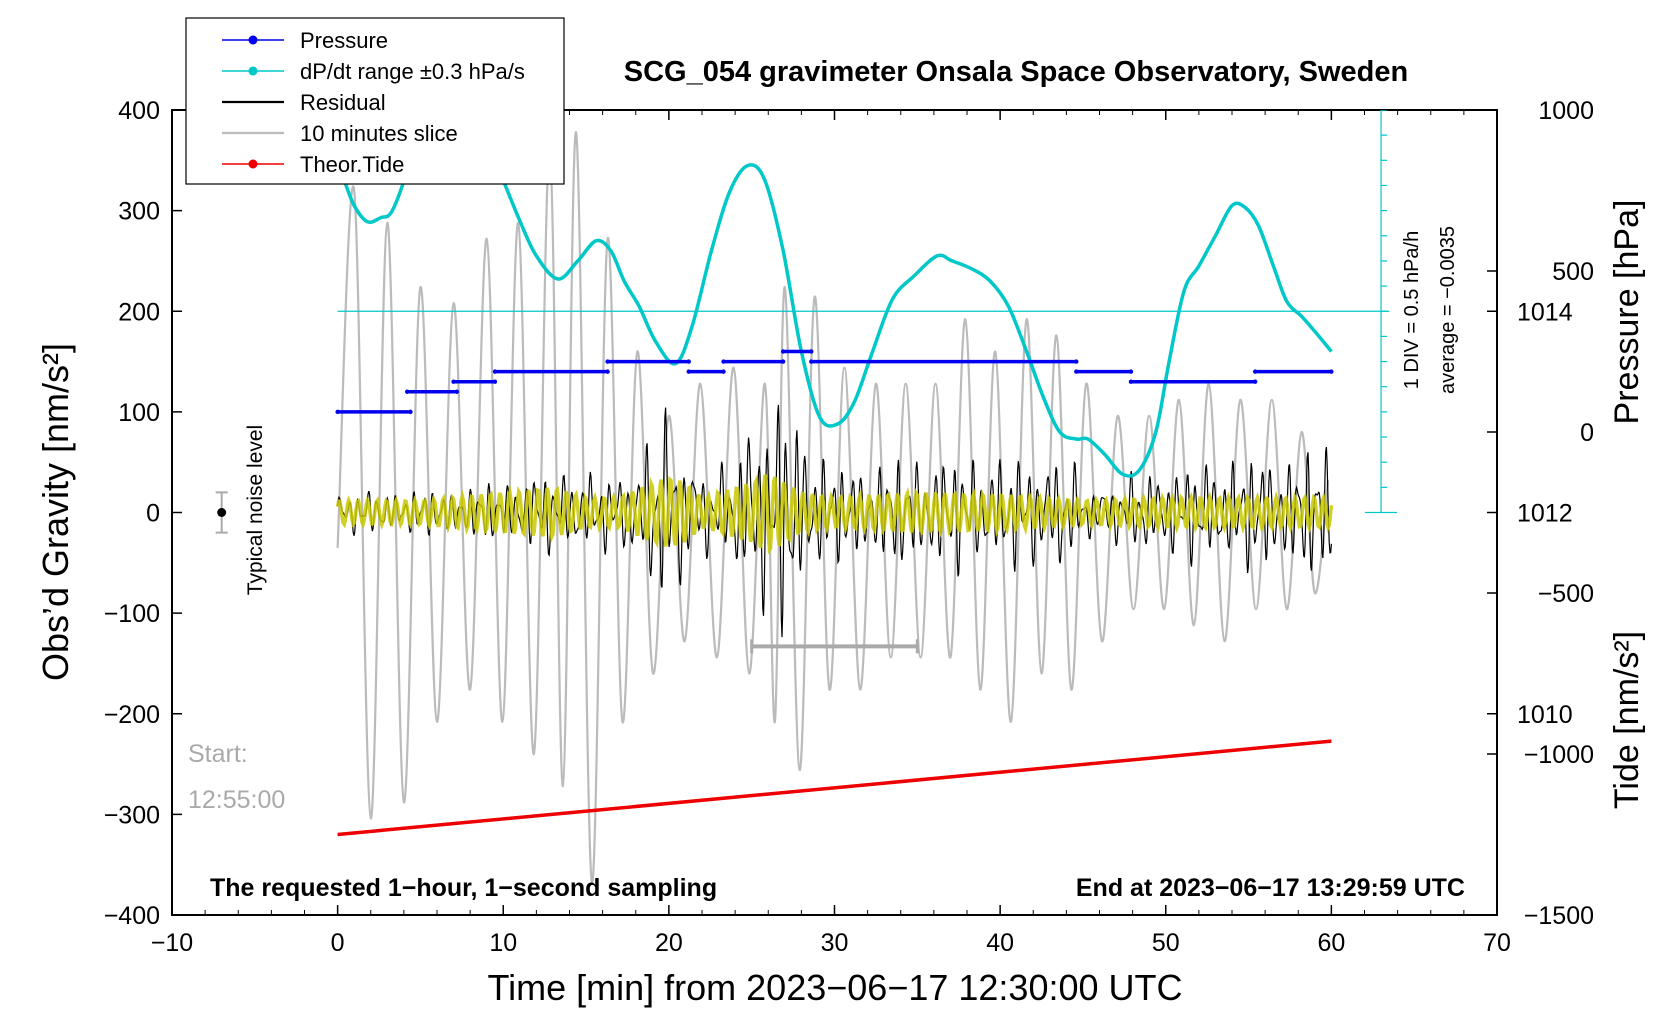 This screenshot has width=1676, height=1020. I want to click on tide-tick-label: 500, so click(1573, 272).